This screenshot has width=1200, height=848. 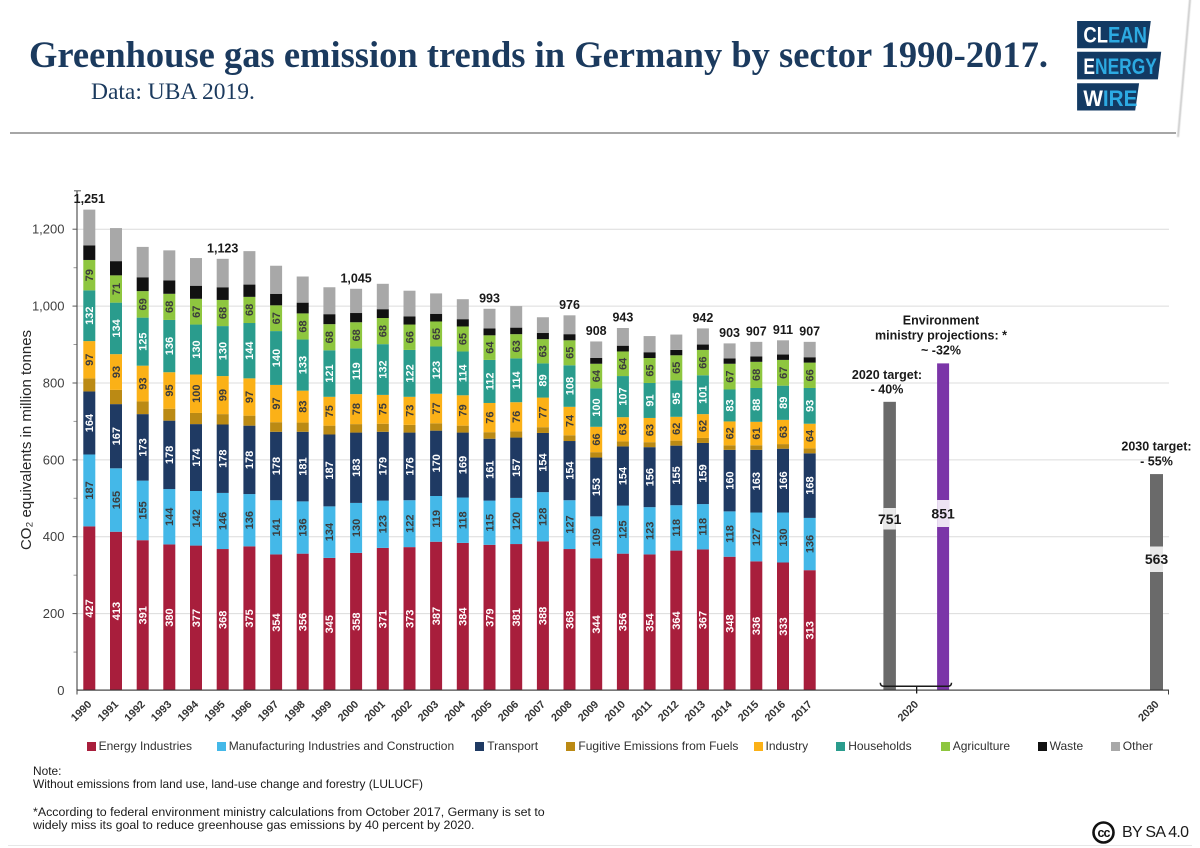 What do you see at coordinates (677, 619) in the screenshot?
I see `svg-text: 364` at bounding box center [677, 619].